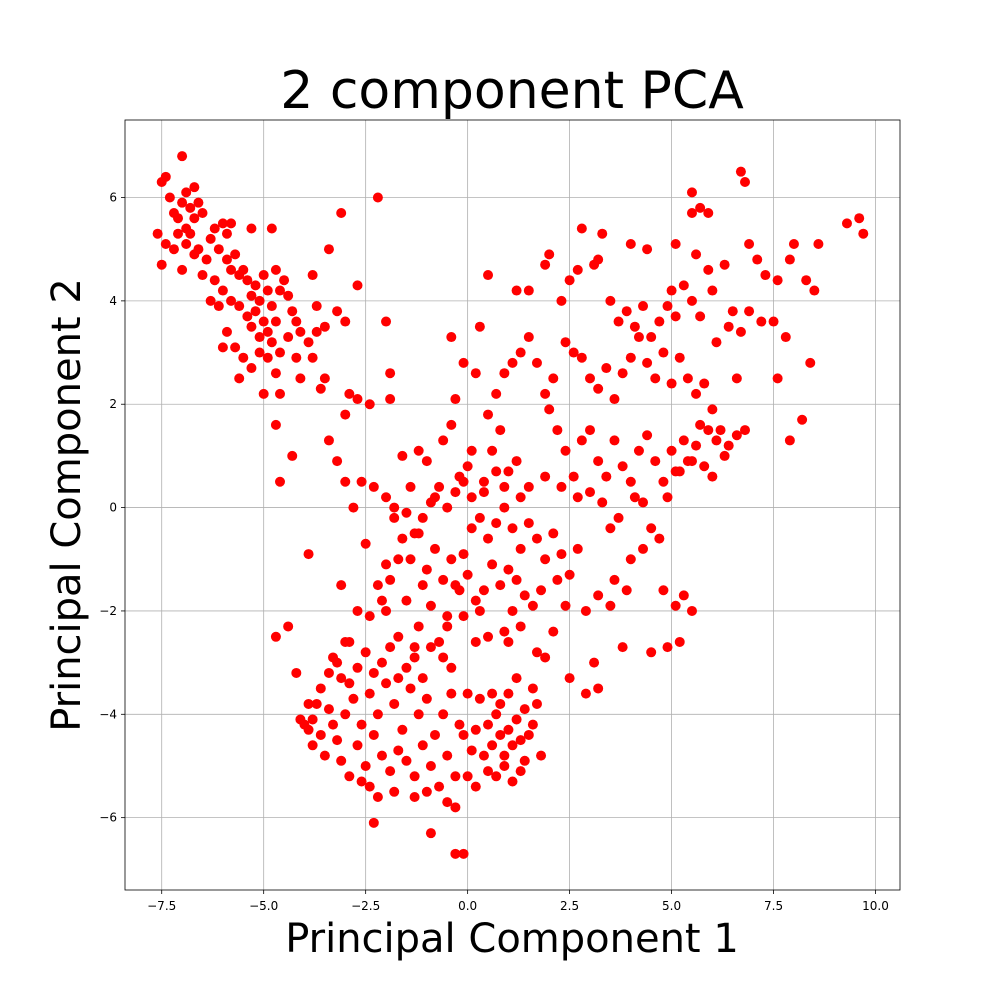 The height and width of the screenshot is (1000, 1000). I want to click on x-tick-label: 10.0, so click(875, 906).